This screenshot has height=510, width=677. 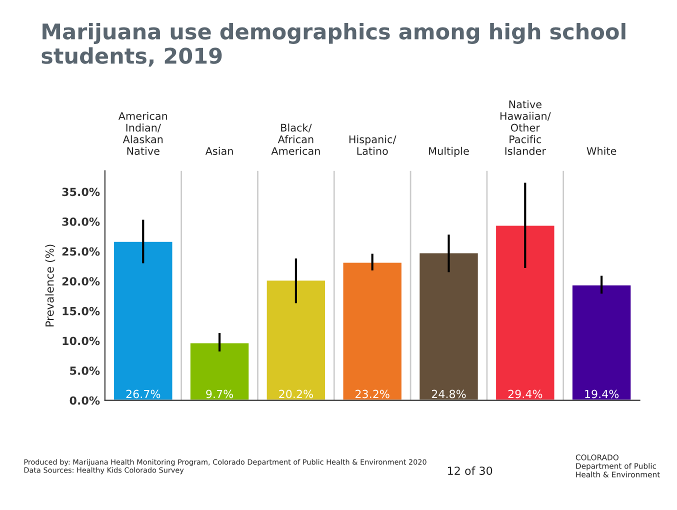 What do you see at coordinates (81, 281) in the screenshot?
I see `y-tick-label: 20.0%` at bounding box center [81, 281].